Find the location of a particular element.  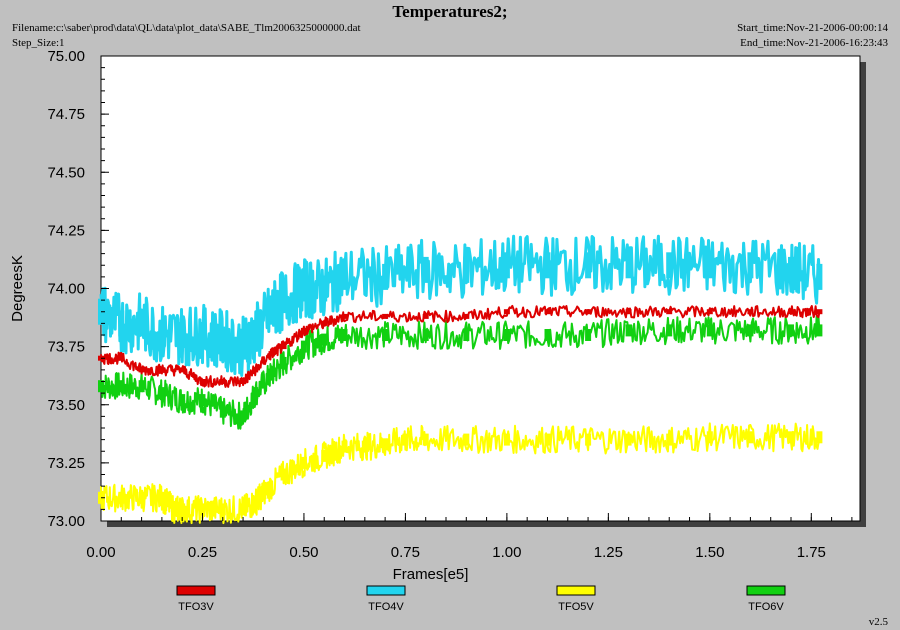

x-axis-title: Frames[e5] is located at coordinates (431, 574).